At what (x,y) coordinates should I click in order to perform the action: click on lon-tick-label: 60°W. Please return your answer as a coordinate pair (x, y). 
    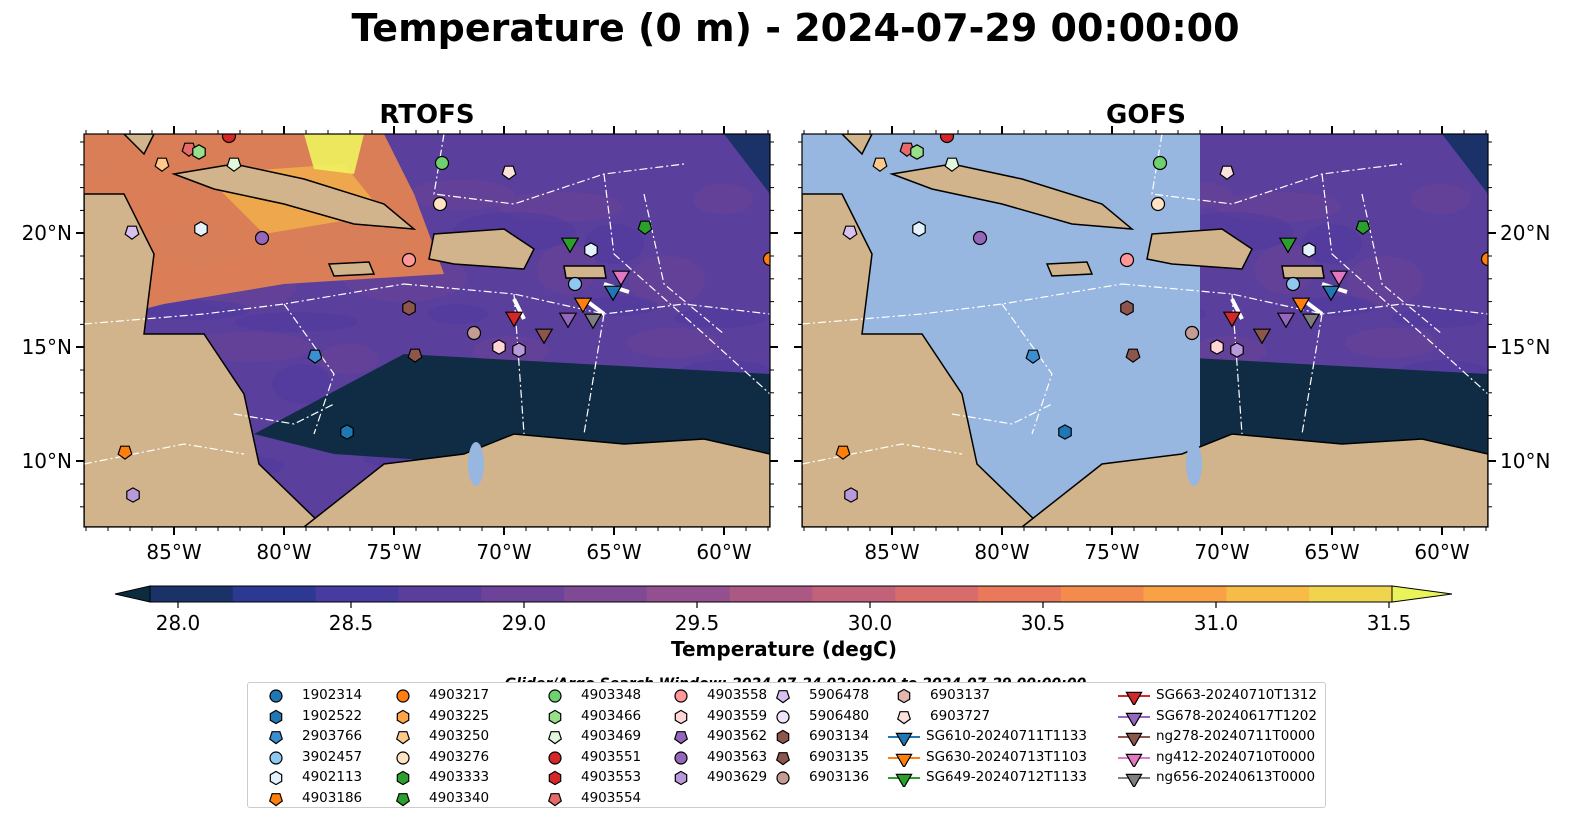
    Looking at the image, I should click on (1441, 552).